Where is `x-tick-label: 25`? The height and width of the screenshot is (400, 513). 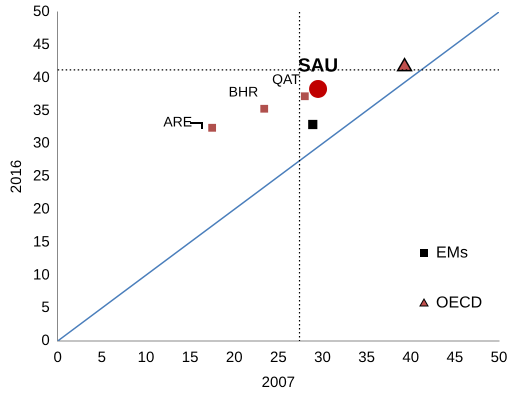
x-tick-label: 25 is located at coordinates (278, 357).